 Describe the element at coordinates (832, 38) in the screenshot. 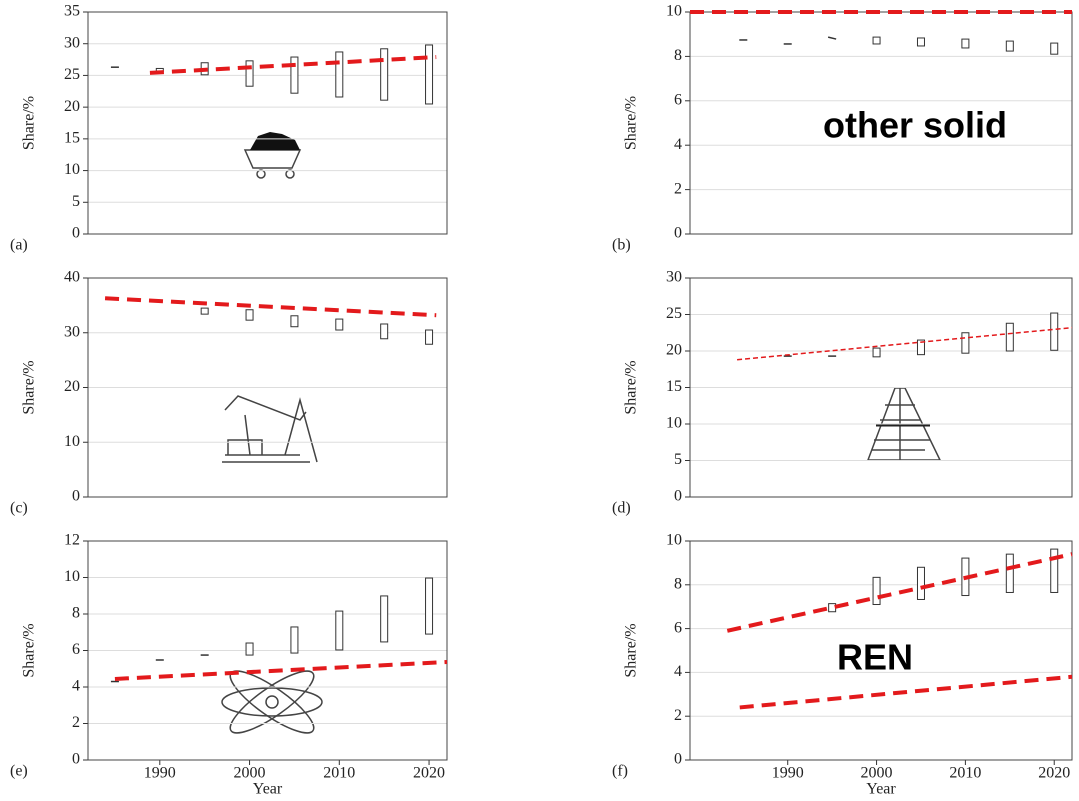

I see `range-dash` at that location.